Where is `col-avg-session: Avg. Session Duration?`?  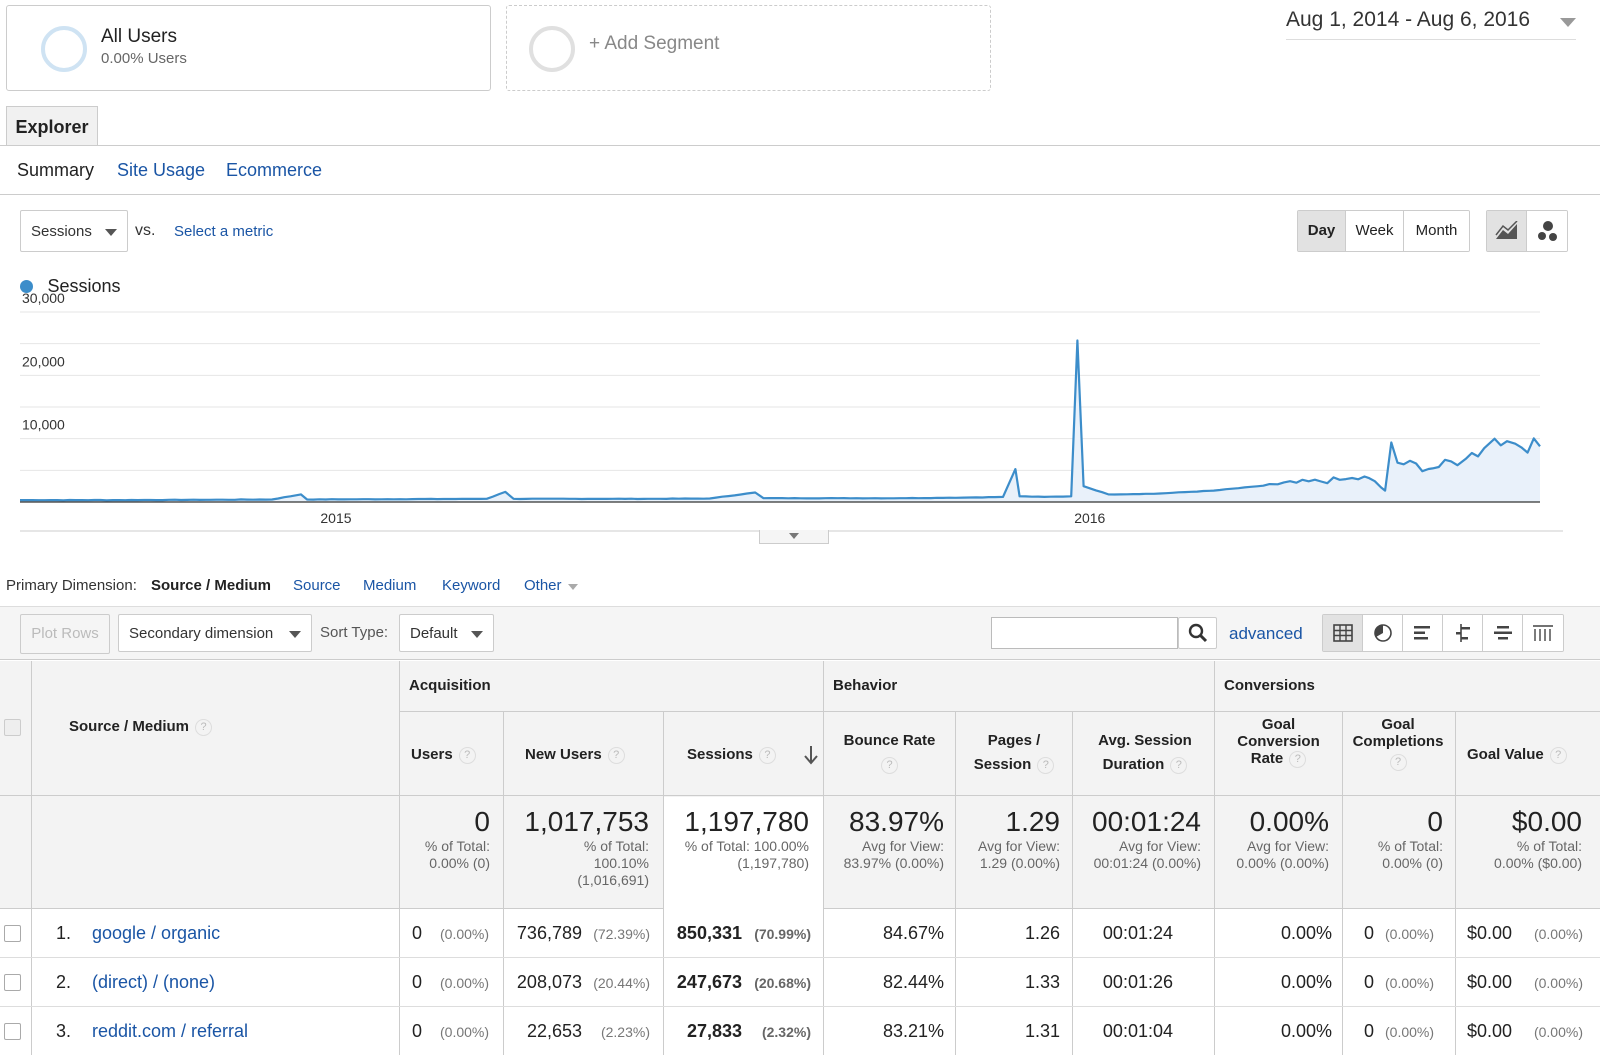
col-avg-session: Avg. Session Duration? is located at coordinates (1145, 753).